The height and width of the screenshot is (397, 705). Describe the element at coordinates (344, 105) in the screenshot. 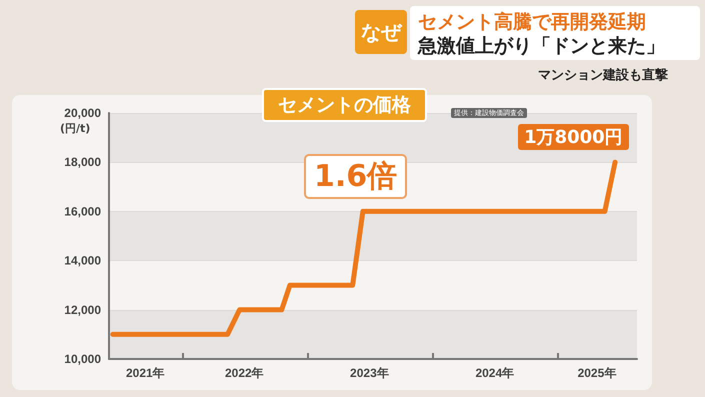

I see `chart-title: セメントの価格` at that location.